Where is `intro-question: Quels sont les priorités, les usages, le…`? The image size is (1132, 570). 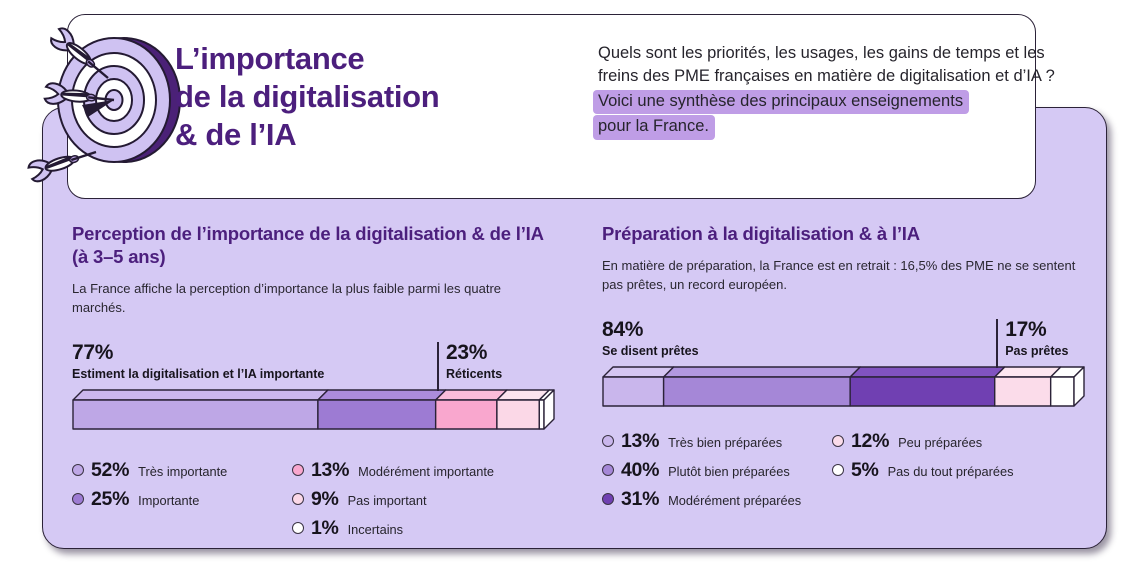 intro-question: Quels sont les priorités, les usages, le… is located at coordinates (826, 65).